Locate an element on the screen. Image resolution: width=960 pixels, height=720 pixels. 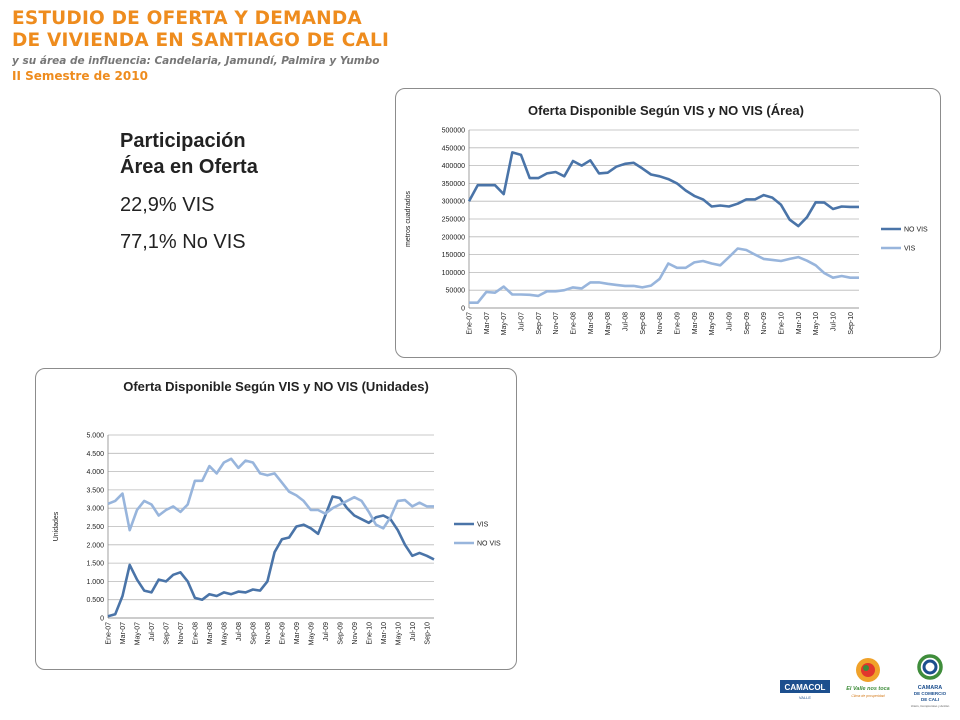
units-chart-ytick-label: 4.500 is located at coordinates (95, 454).